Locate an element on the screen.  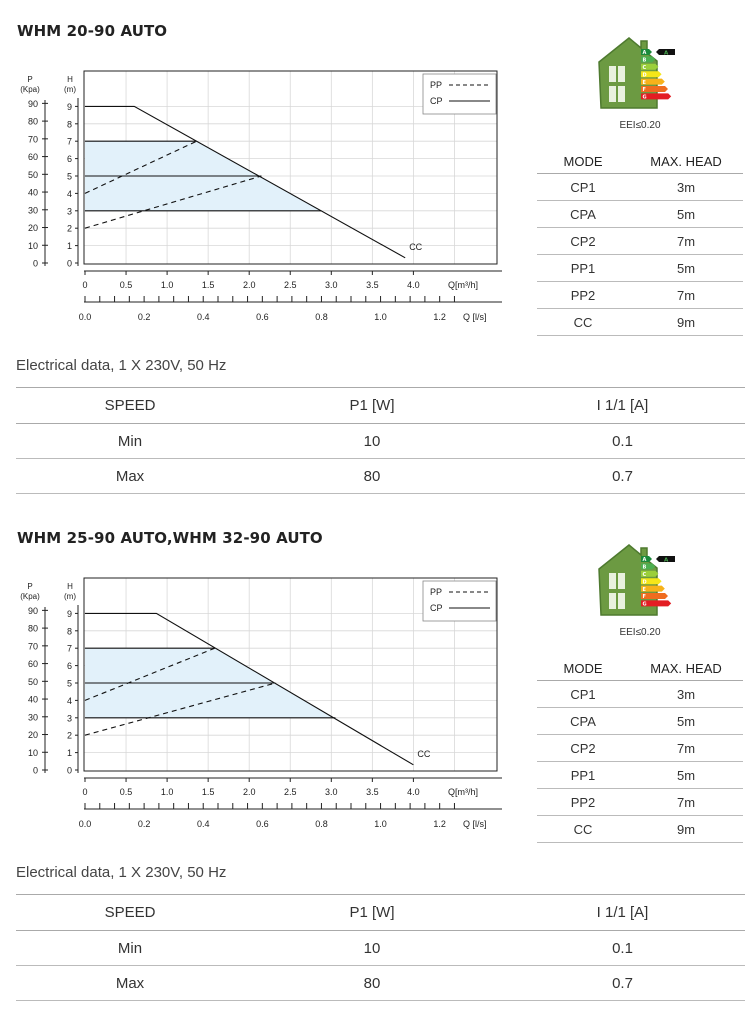
q-m3h-tick-label: 0 is located at coordinates (84, 285).